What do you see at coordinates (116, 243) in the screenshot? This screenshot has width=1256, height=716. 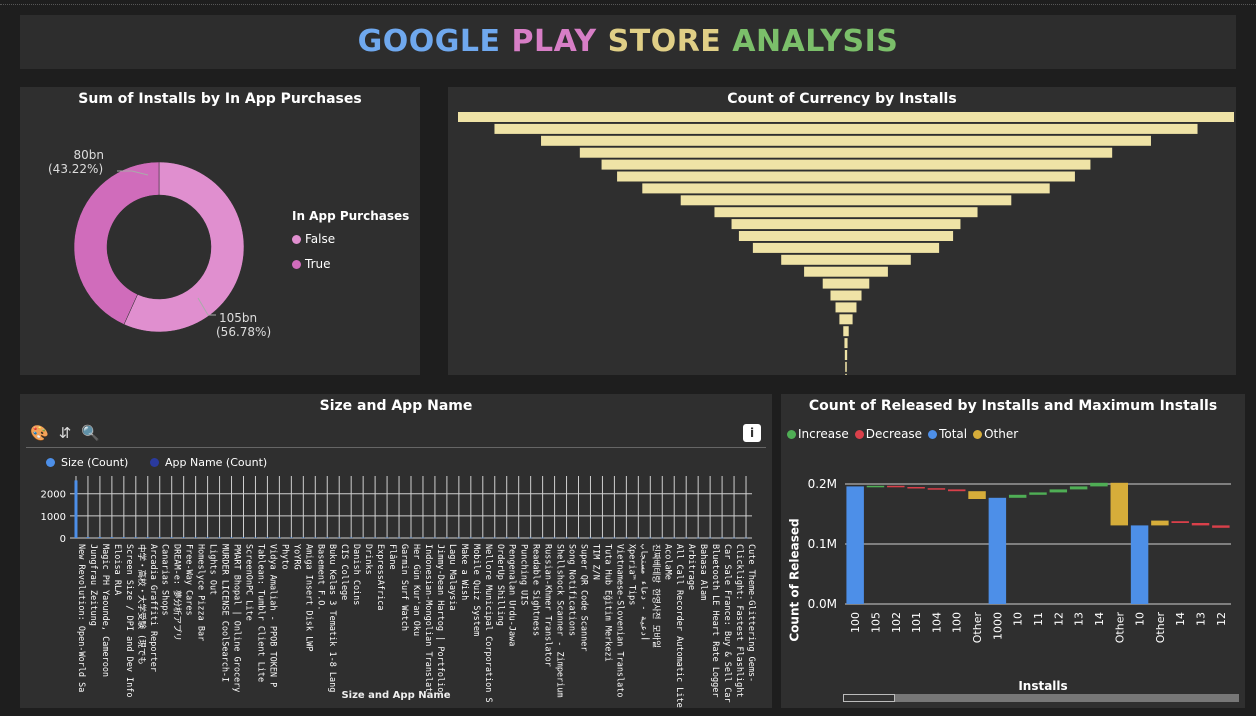 I see `donut-slice-true` at bounding box center [116, 243].